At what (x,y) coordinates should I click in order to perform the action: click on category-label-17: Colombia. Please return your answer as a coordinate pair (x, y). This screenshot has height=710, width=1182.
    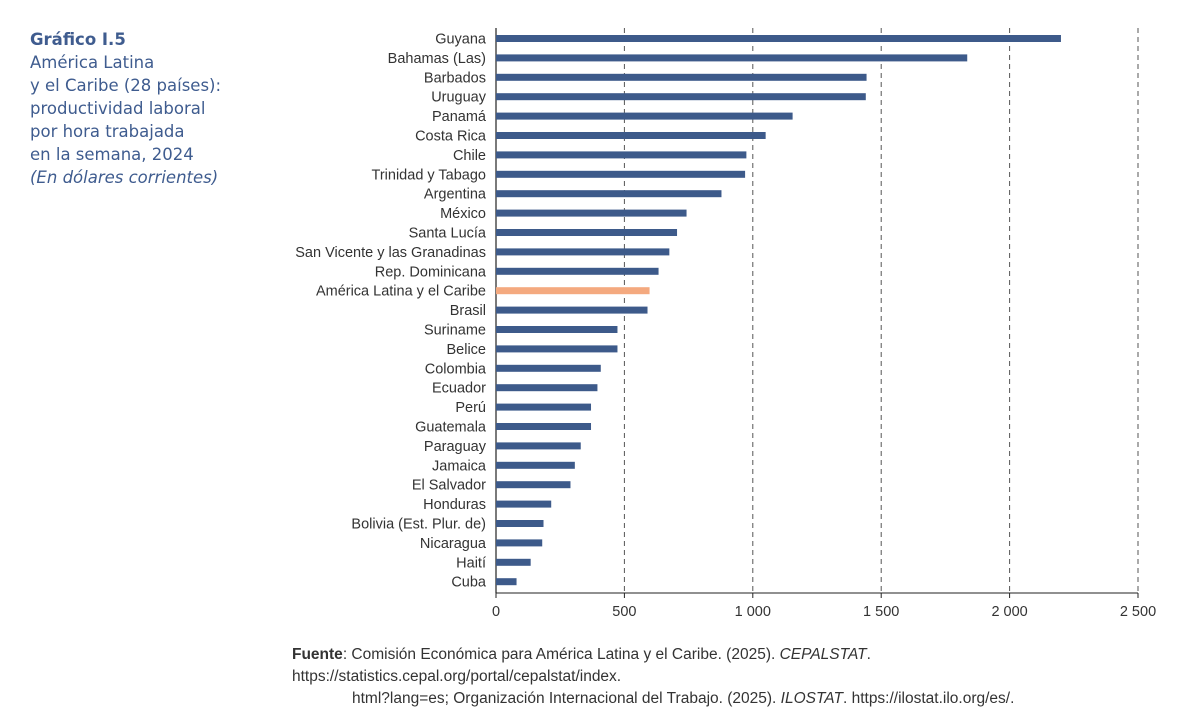
    Looking at the image, I should click on (456, 369).